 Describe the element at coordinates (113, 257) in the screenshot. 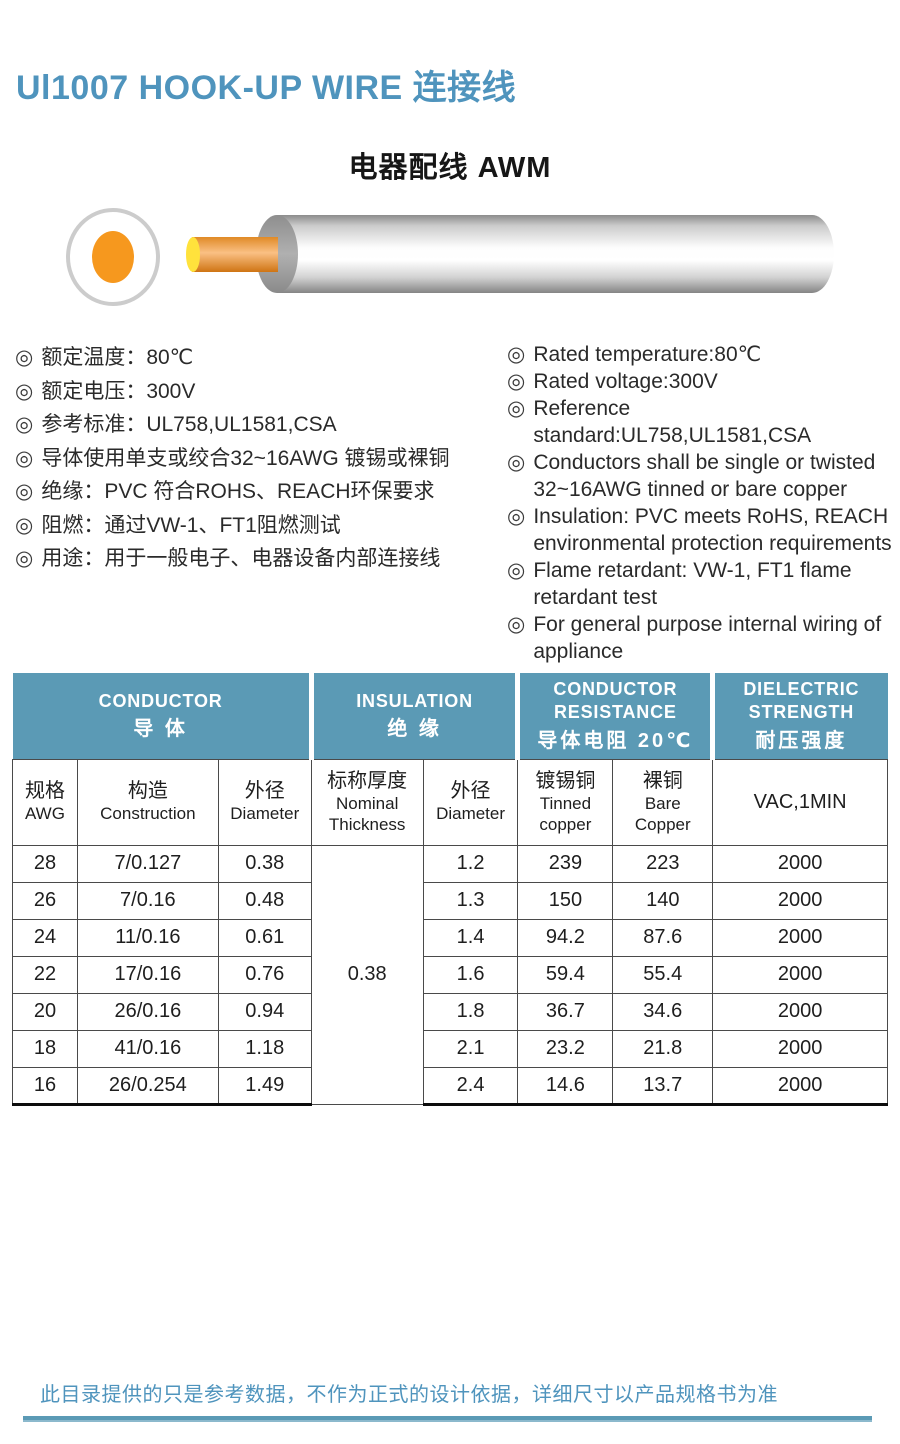

I see `cross-section-icon` at that location.